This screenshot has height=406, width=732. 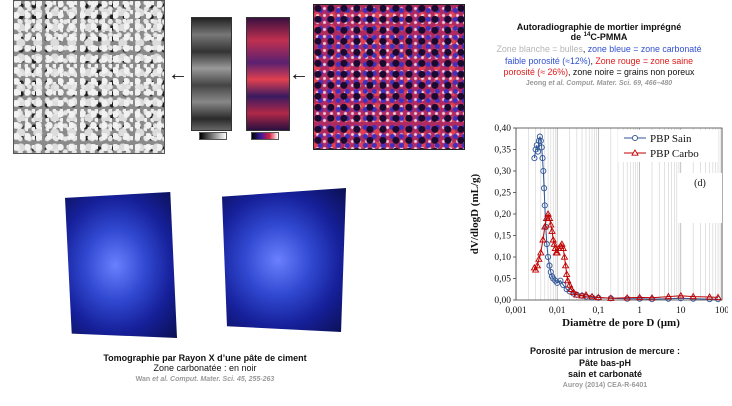 What do you see at coordinates (502, 215) in the screenshot?
I see `y-tick-label: 0,20` at bounding box center [502, 215].